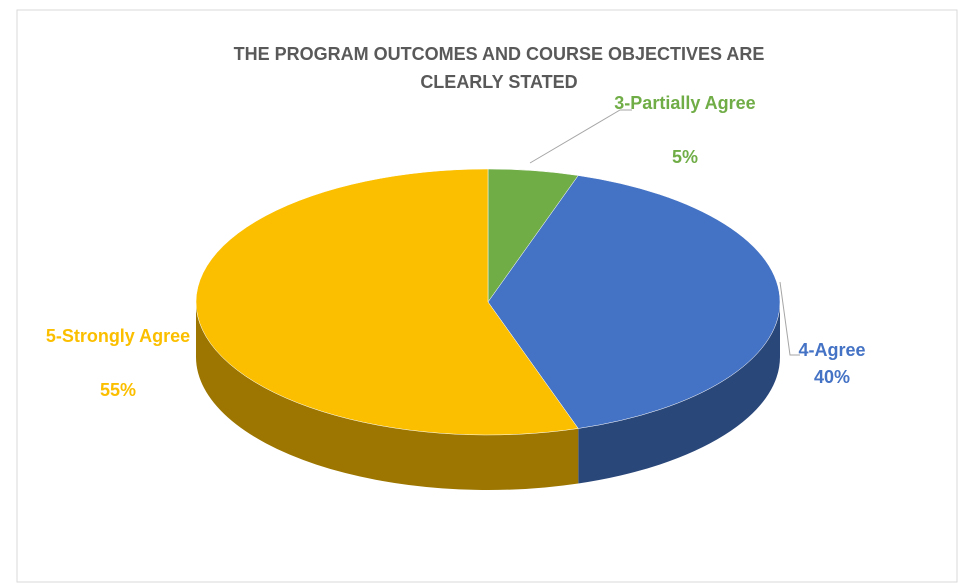 This screenshot has height=583, width=958. Describe the element at coordinates (118, 390) in the screenshot. I see `data-label-value: 55%` at that location.